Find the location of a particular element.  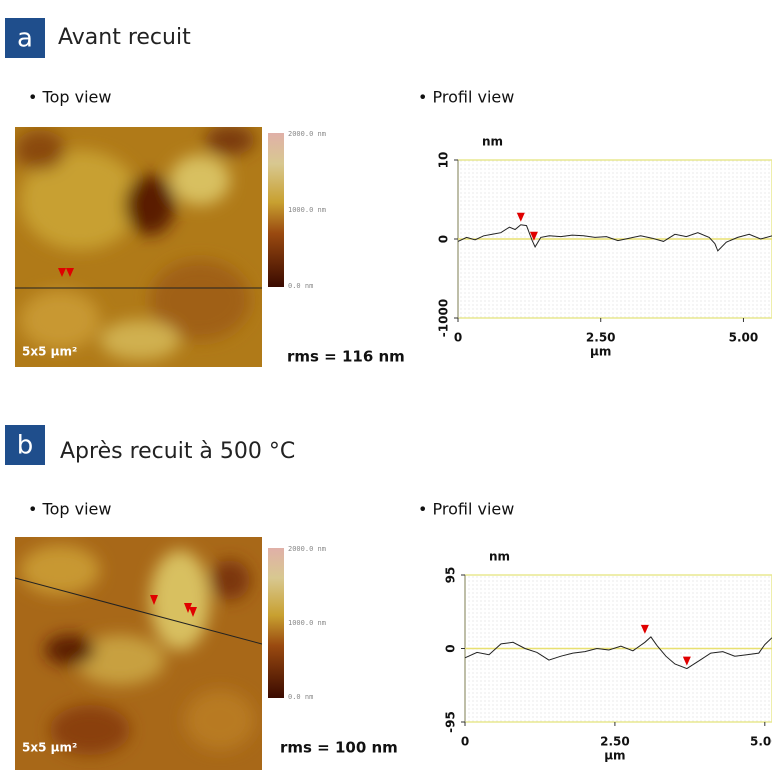

panel-title: Après recuit à 500 °C is located at coordinates (177, 451).